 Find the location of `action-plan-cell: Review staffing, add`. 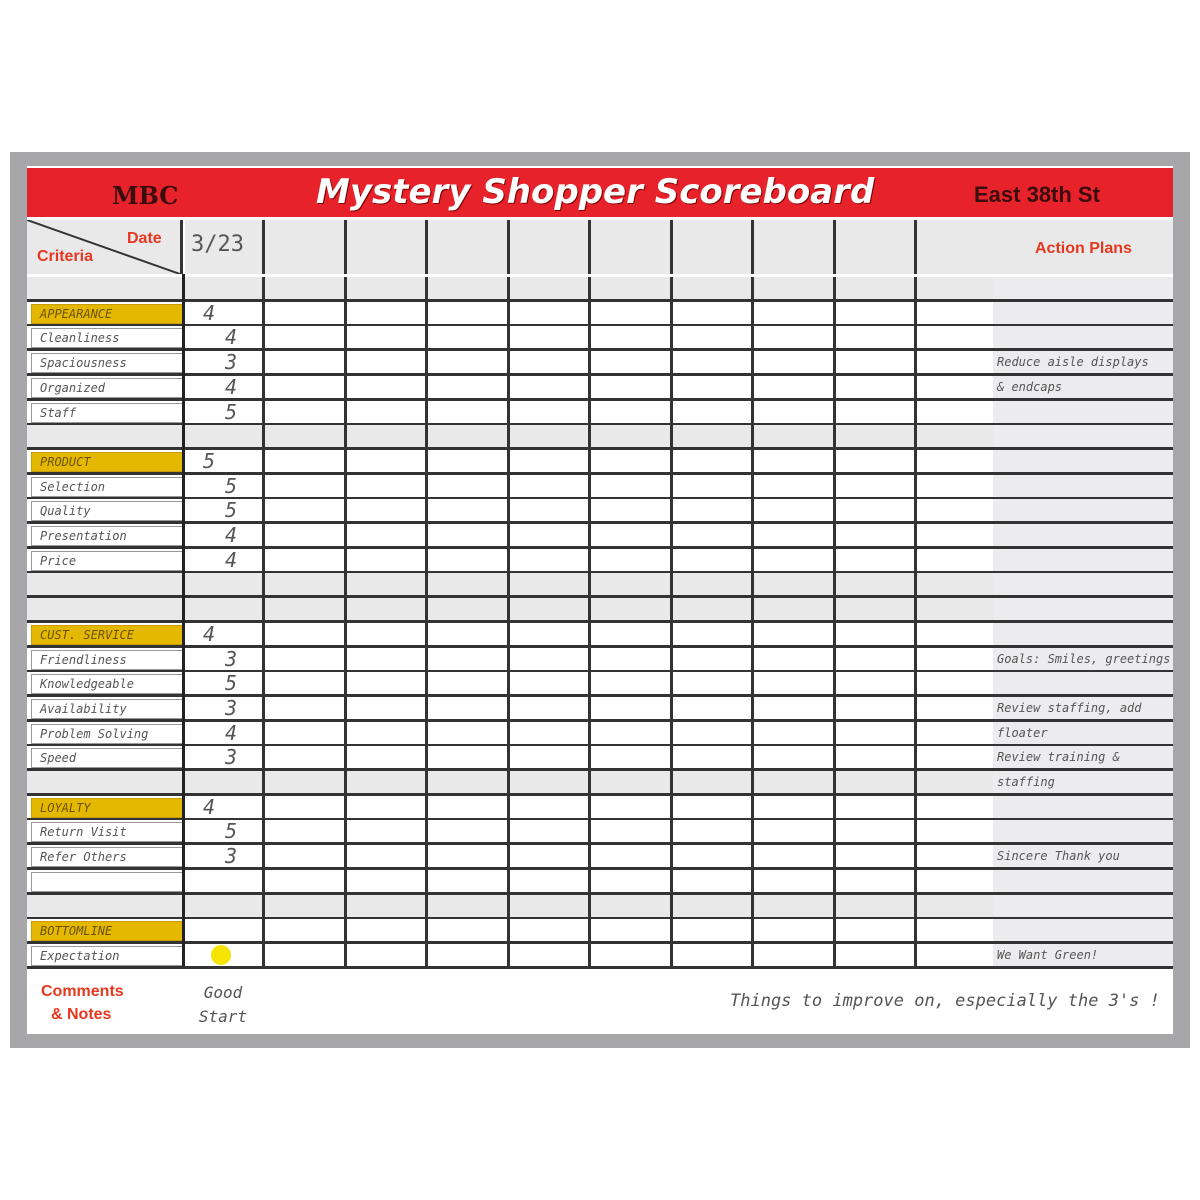

action-plan-cell: Review staffing, add is located at coordinates (1083, 707).